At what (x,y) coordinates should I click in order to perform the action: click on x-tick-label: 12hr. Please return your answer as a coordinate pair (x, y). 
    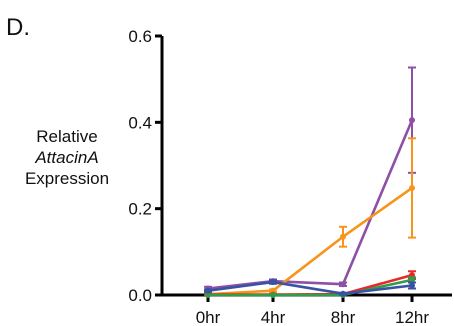
    Looking at the image, I should click on (412, 317).